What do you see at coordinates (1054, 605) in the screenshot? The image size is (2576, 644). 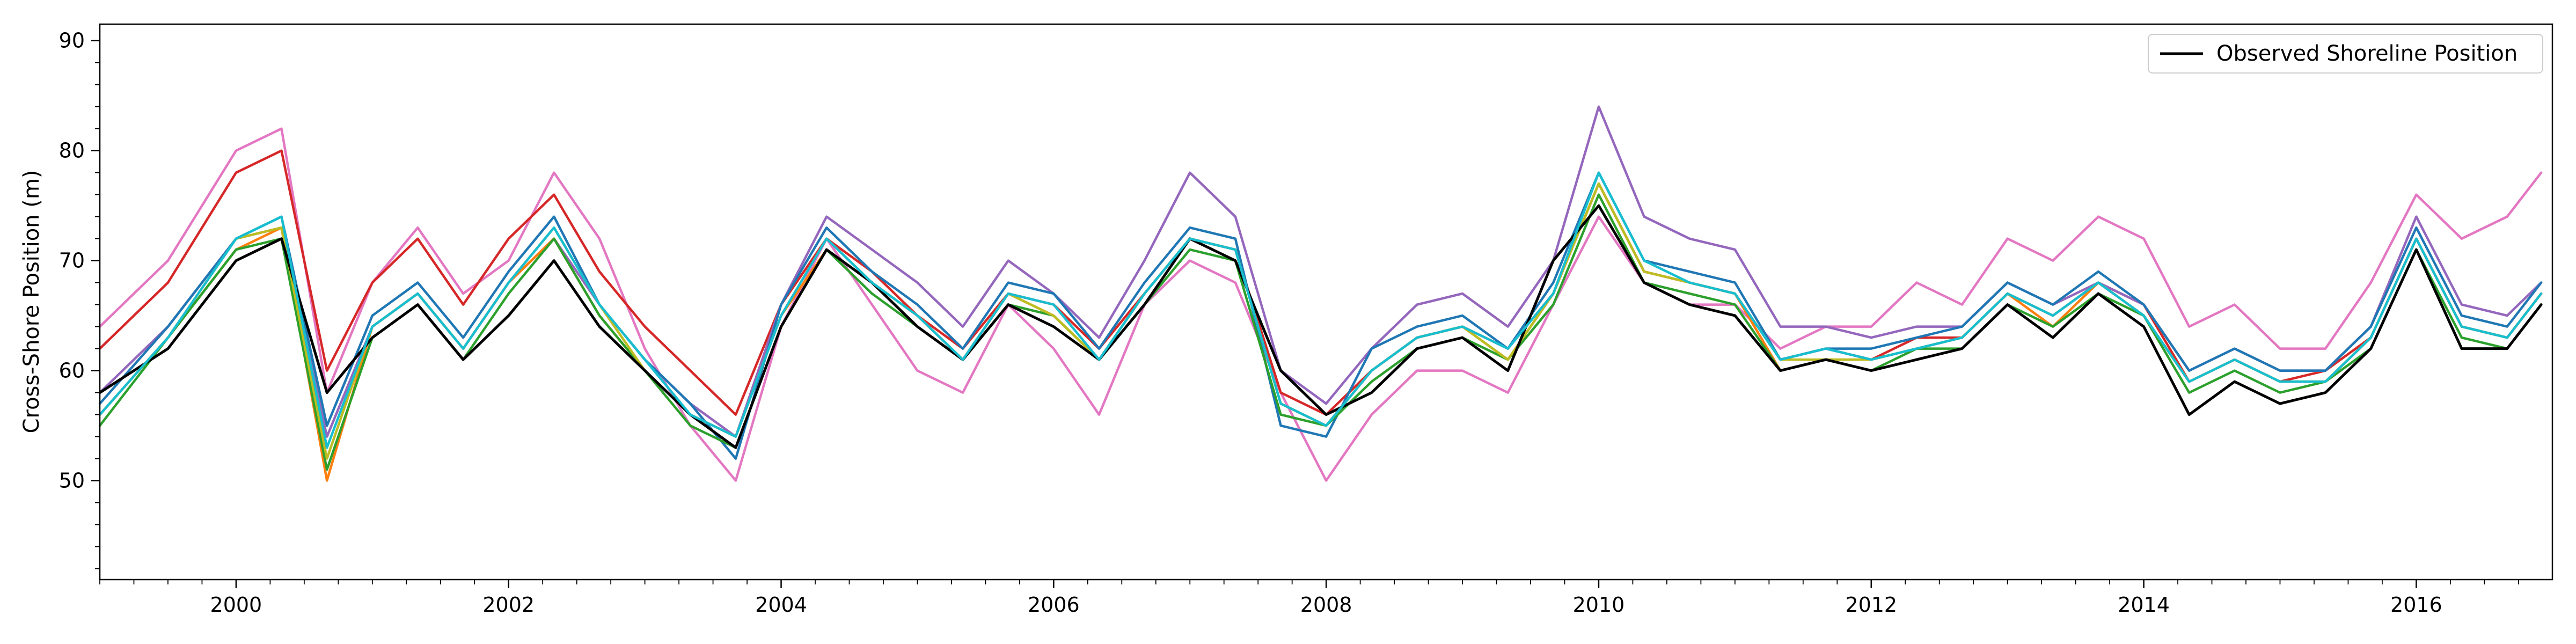 I see `x-tick-label: 2006` at bounding box center [1054, 605].